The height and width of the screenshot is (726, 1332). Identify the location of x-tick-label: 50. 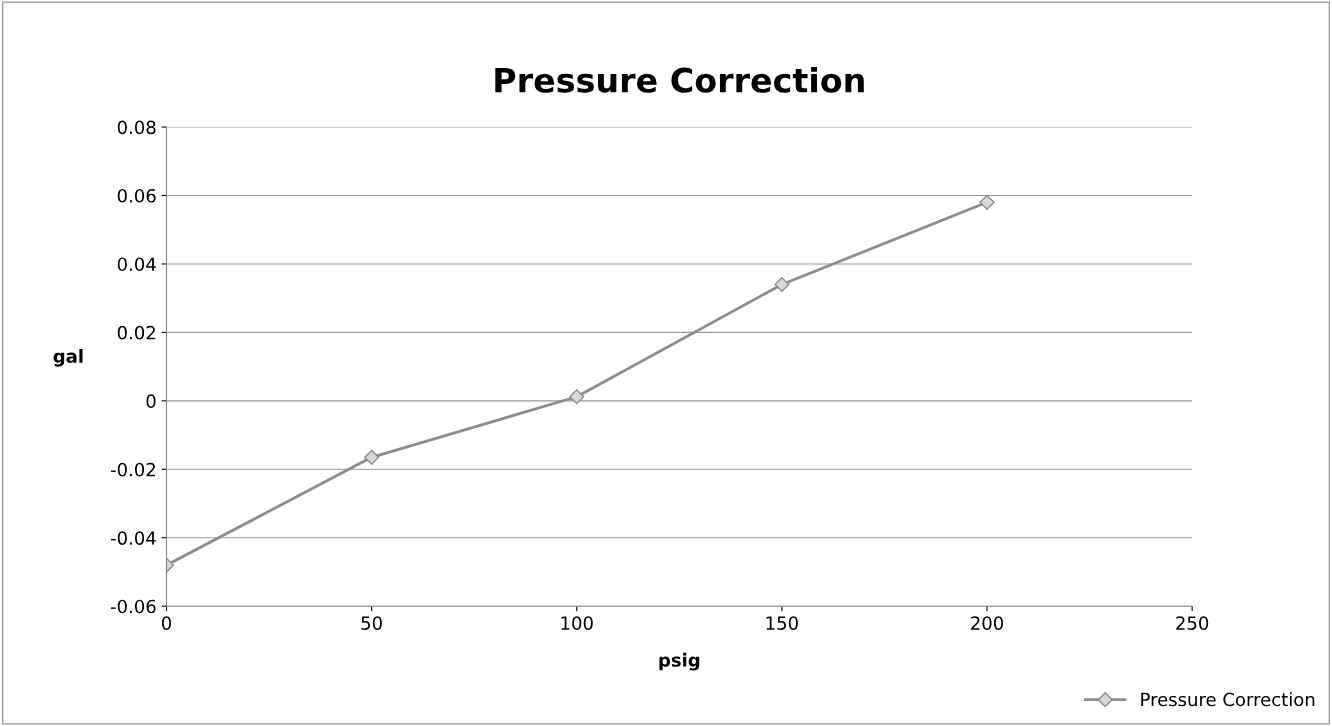
(371, 623).